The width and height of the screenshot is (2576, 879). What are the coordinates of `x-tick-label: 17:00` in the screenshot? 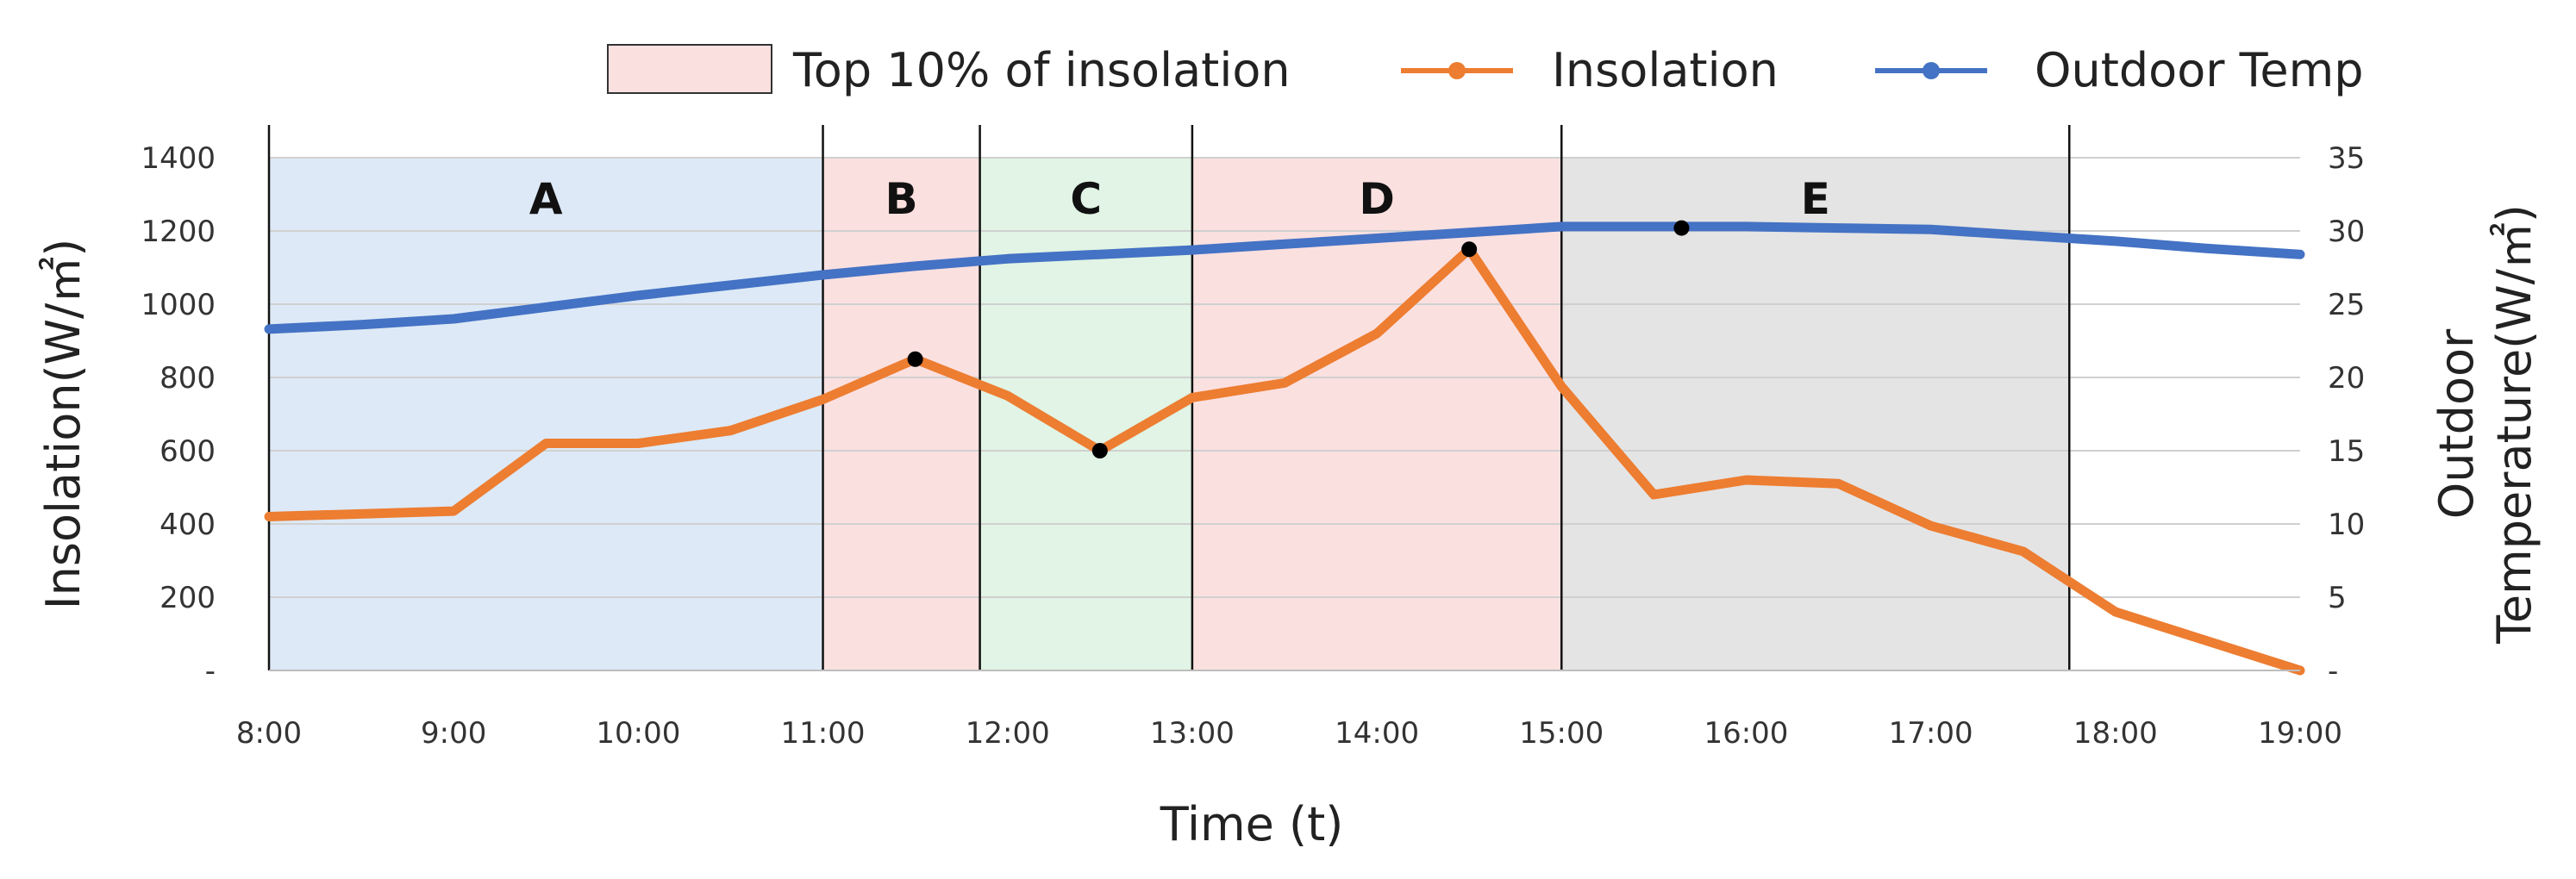 It's located at (1931, 733).